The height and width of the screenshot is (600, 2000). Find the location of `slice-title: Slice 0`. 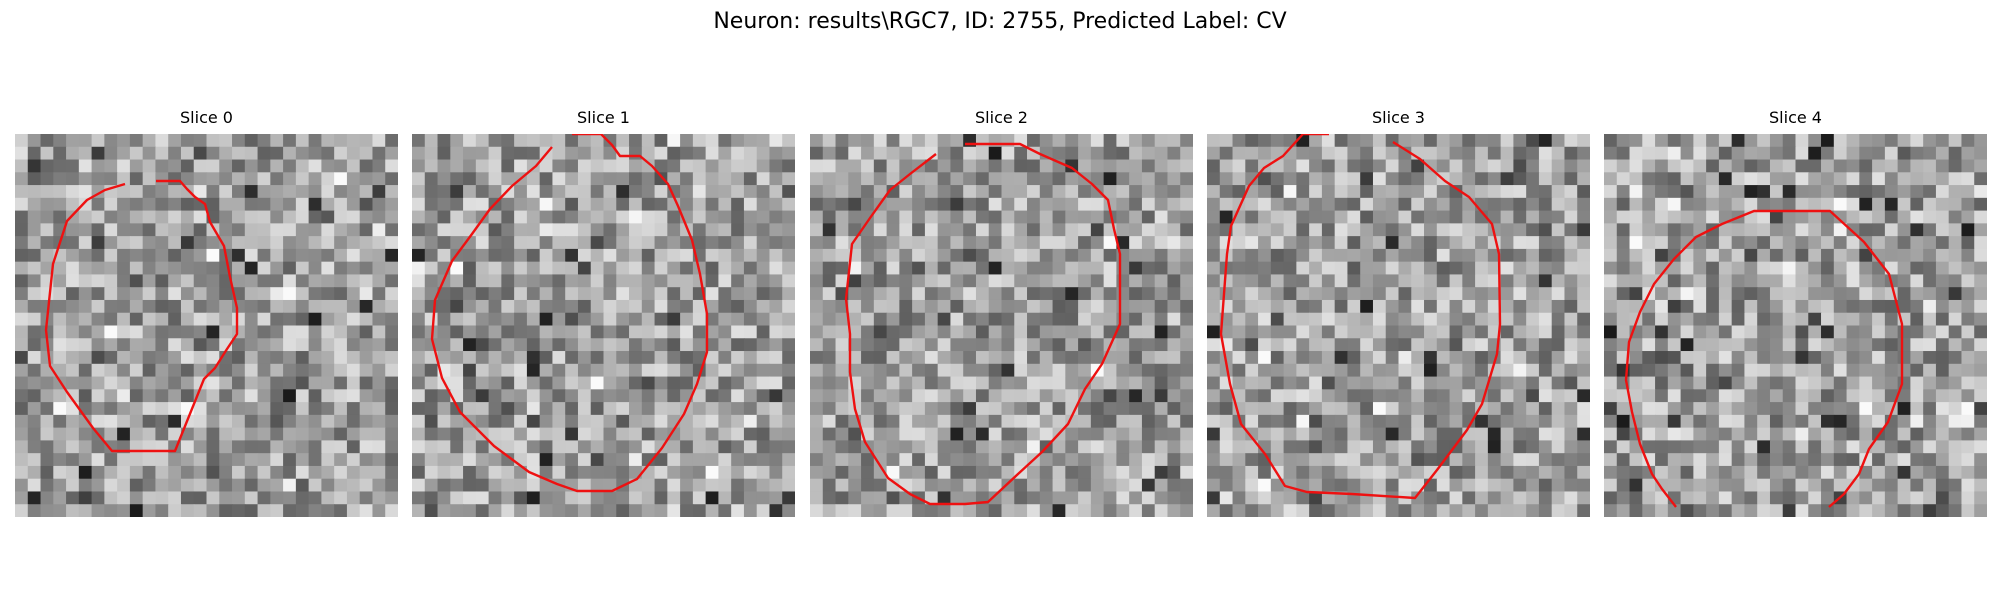

slice-title: Slice 0 is located at coordinates (206, 117).